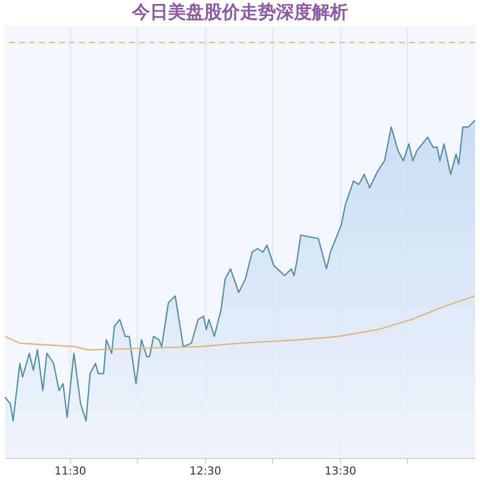 Image resolution: width=480 pixels, height=480 pixels. Describe the element at coordinates (340, 471) in the screenshot. I see `x-tick-label: 13:30` at that location.